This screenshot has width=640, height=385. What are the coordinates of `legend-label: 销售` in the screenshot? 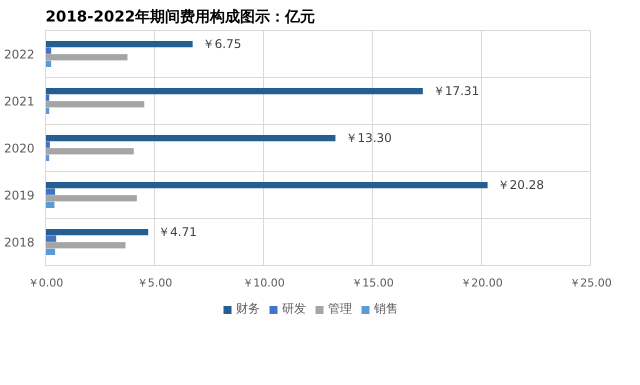 It's located at (386, 309).